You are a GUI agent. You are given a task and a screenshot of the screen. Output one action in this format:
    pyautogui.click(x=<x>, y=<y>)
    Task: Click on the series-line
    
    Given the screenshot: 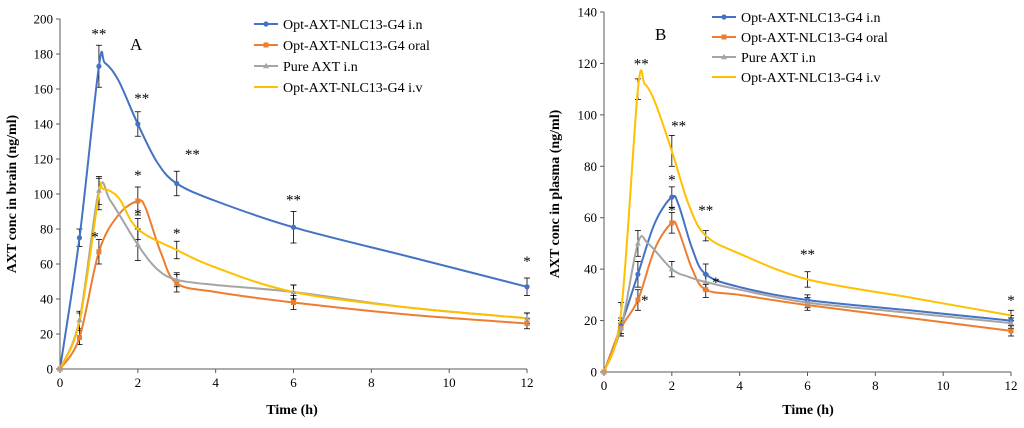 What is the action you would take?
    pyautogui.click(x=807, y=304)
    